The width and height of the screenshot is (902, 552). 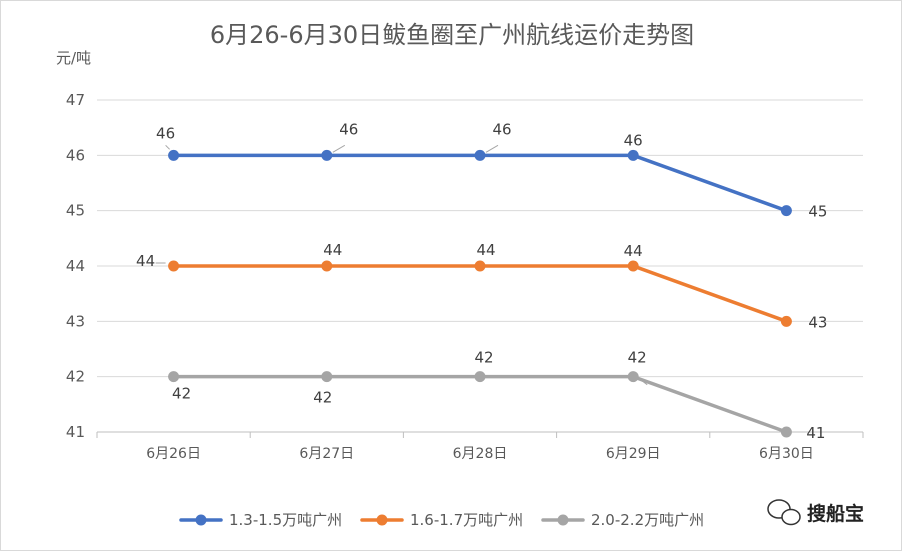 I want to click on y-tick-label: 44, so click(x=75, y=266).